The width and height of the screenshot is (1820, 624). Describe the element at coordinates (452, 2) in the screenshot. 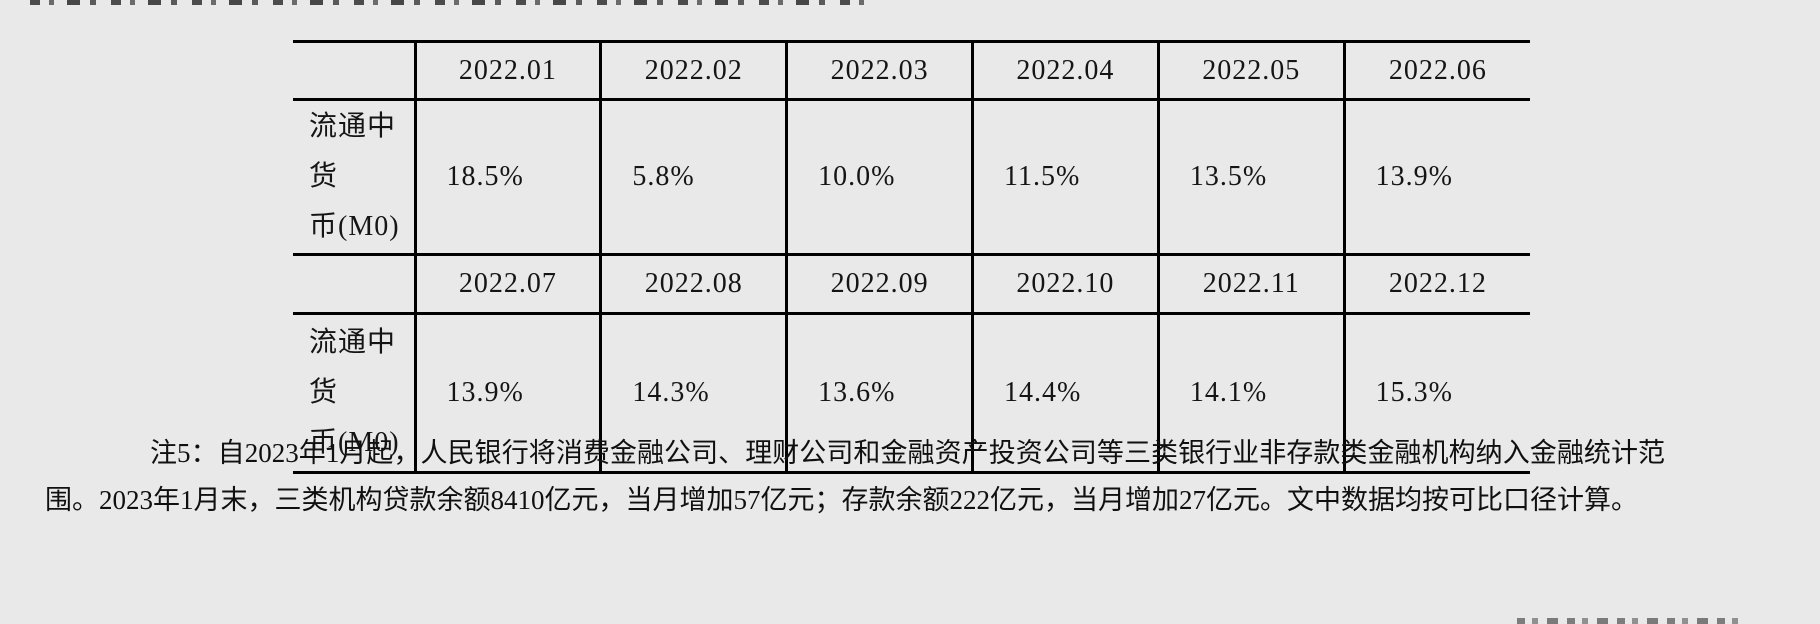

I see `clipped-text-fragment-top` at that location.